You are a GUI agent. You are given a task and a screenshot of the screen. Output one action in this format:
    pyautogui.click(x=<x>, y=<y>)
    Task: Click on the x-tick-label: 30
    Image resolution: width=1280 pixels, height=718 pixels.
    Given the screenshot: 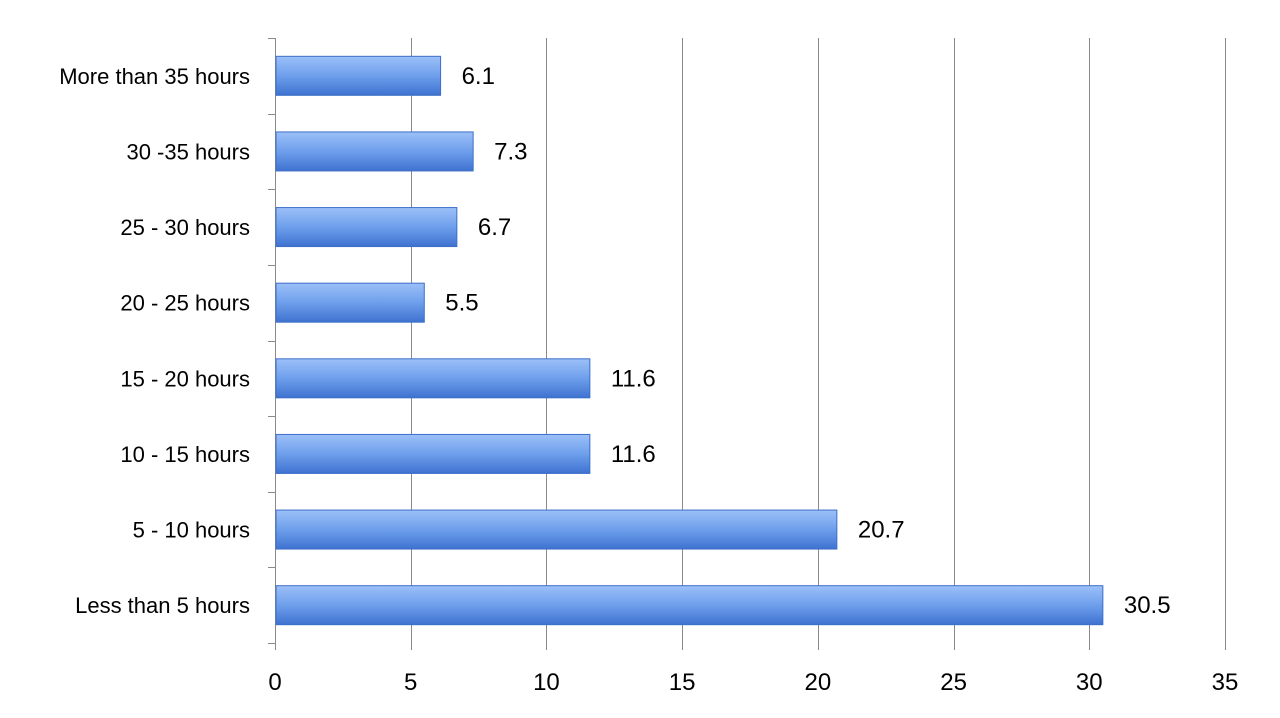 What is the action you would take?
    pyautogui.click(x=1089, y=682)
    